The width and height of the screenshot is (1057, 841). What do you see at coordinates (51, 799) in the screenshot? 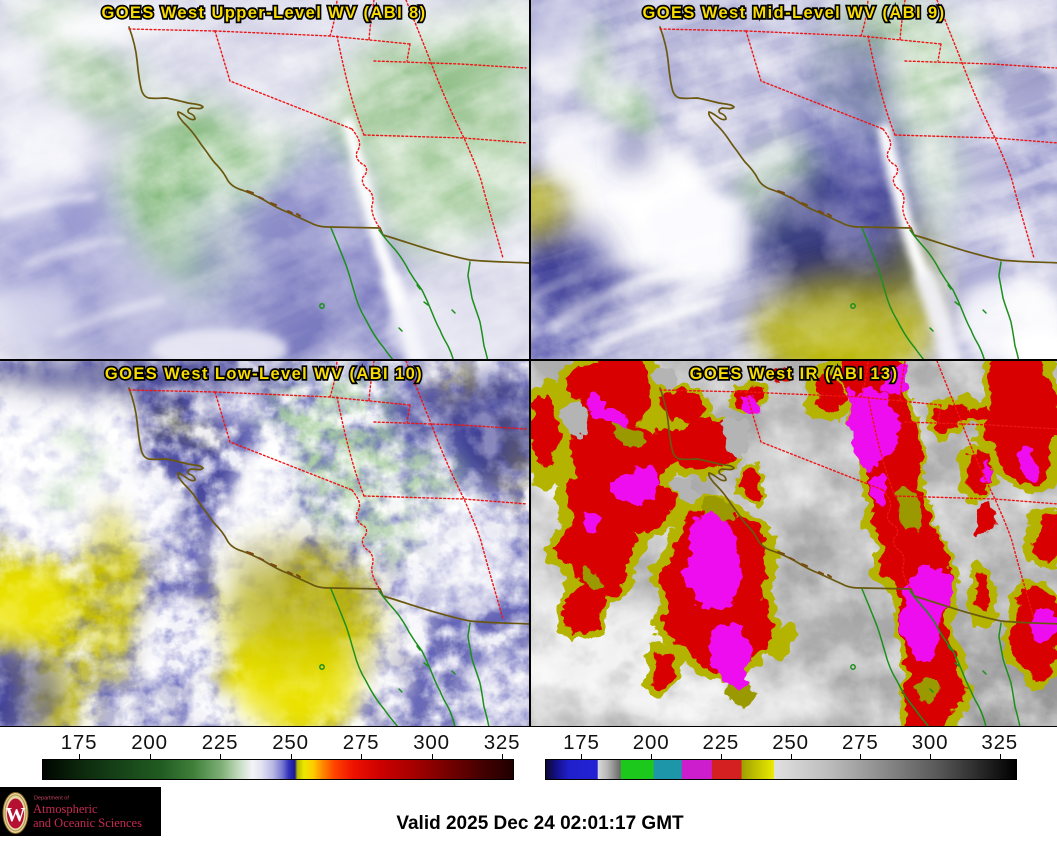
I see `svg-text: Department of` at bounding box center [51, 799].